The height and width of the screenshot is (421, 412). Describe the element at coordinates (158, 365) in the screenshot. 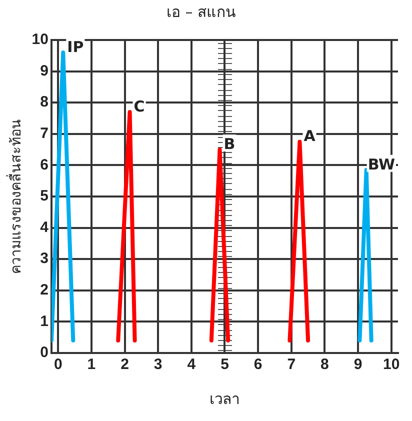

I see `x-tick-label: 3` at that location.